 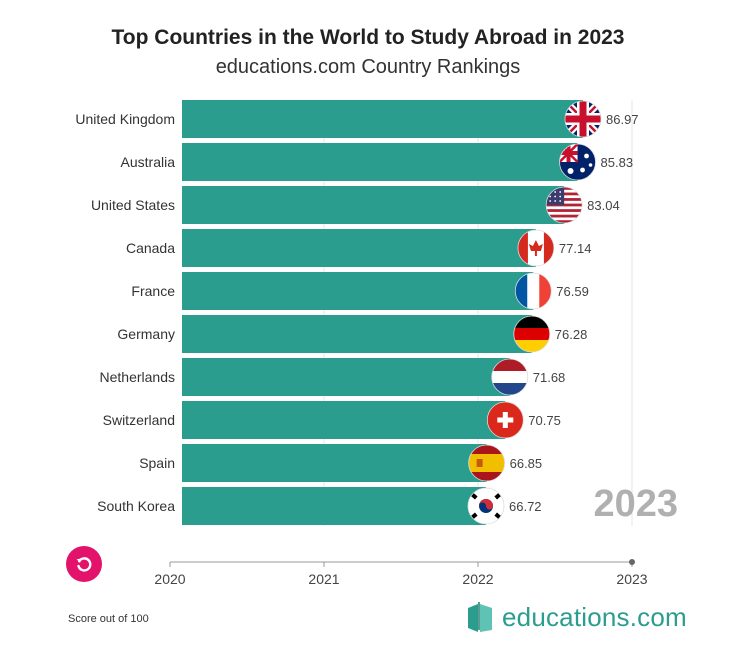 I want to click on switzerland-flag-icon, so click(x=505, y=420).